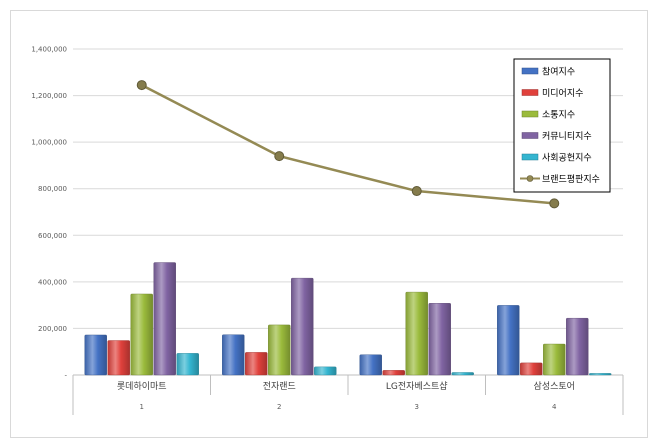 This screenshot has height=446, width=660. What do you see at coordinates (49, 96) in the screenshot?
I see `y-tick-label: 1,200,000` at bounding box center [49, 96].